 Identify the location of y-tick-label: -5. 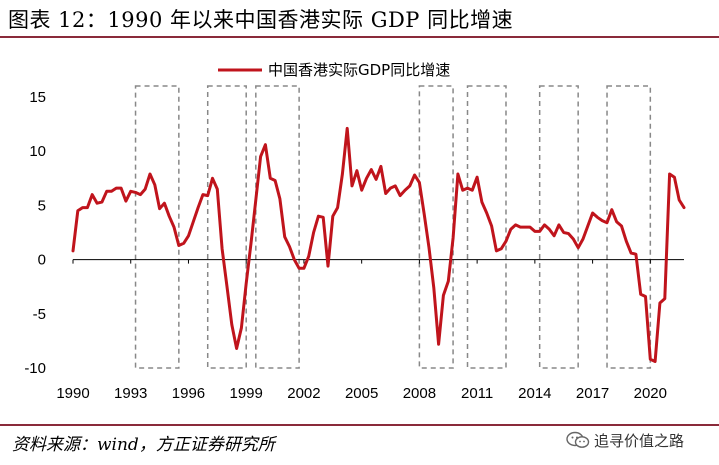
(39, 314).